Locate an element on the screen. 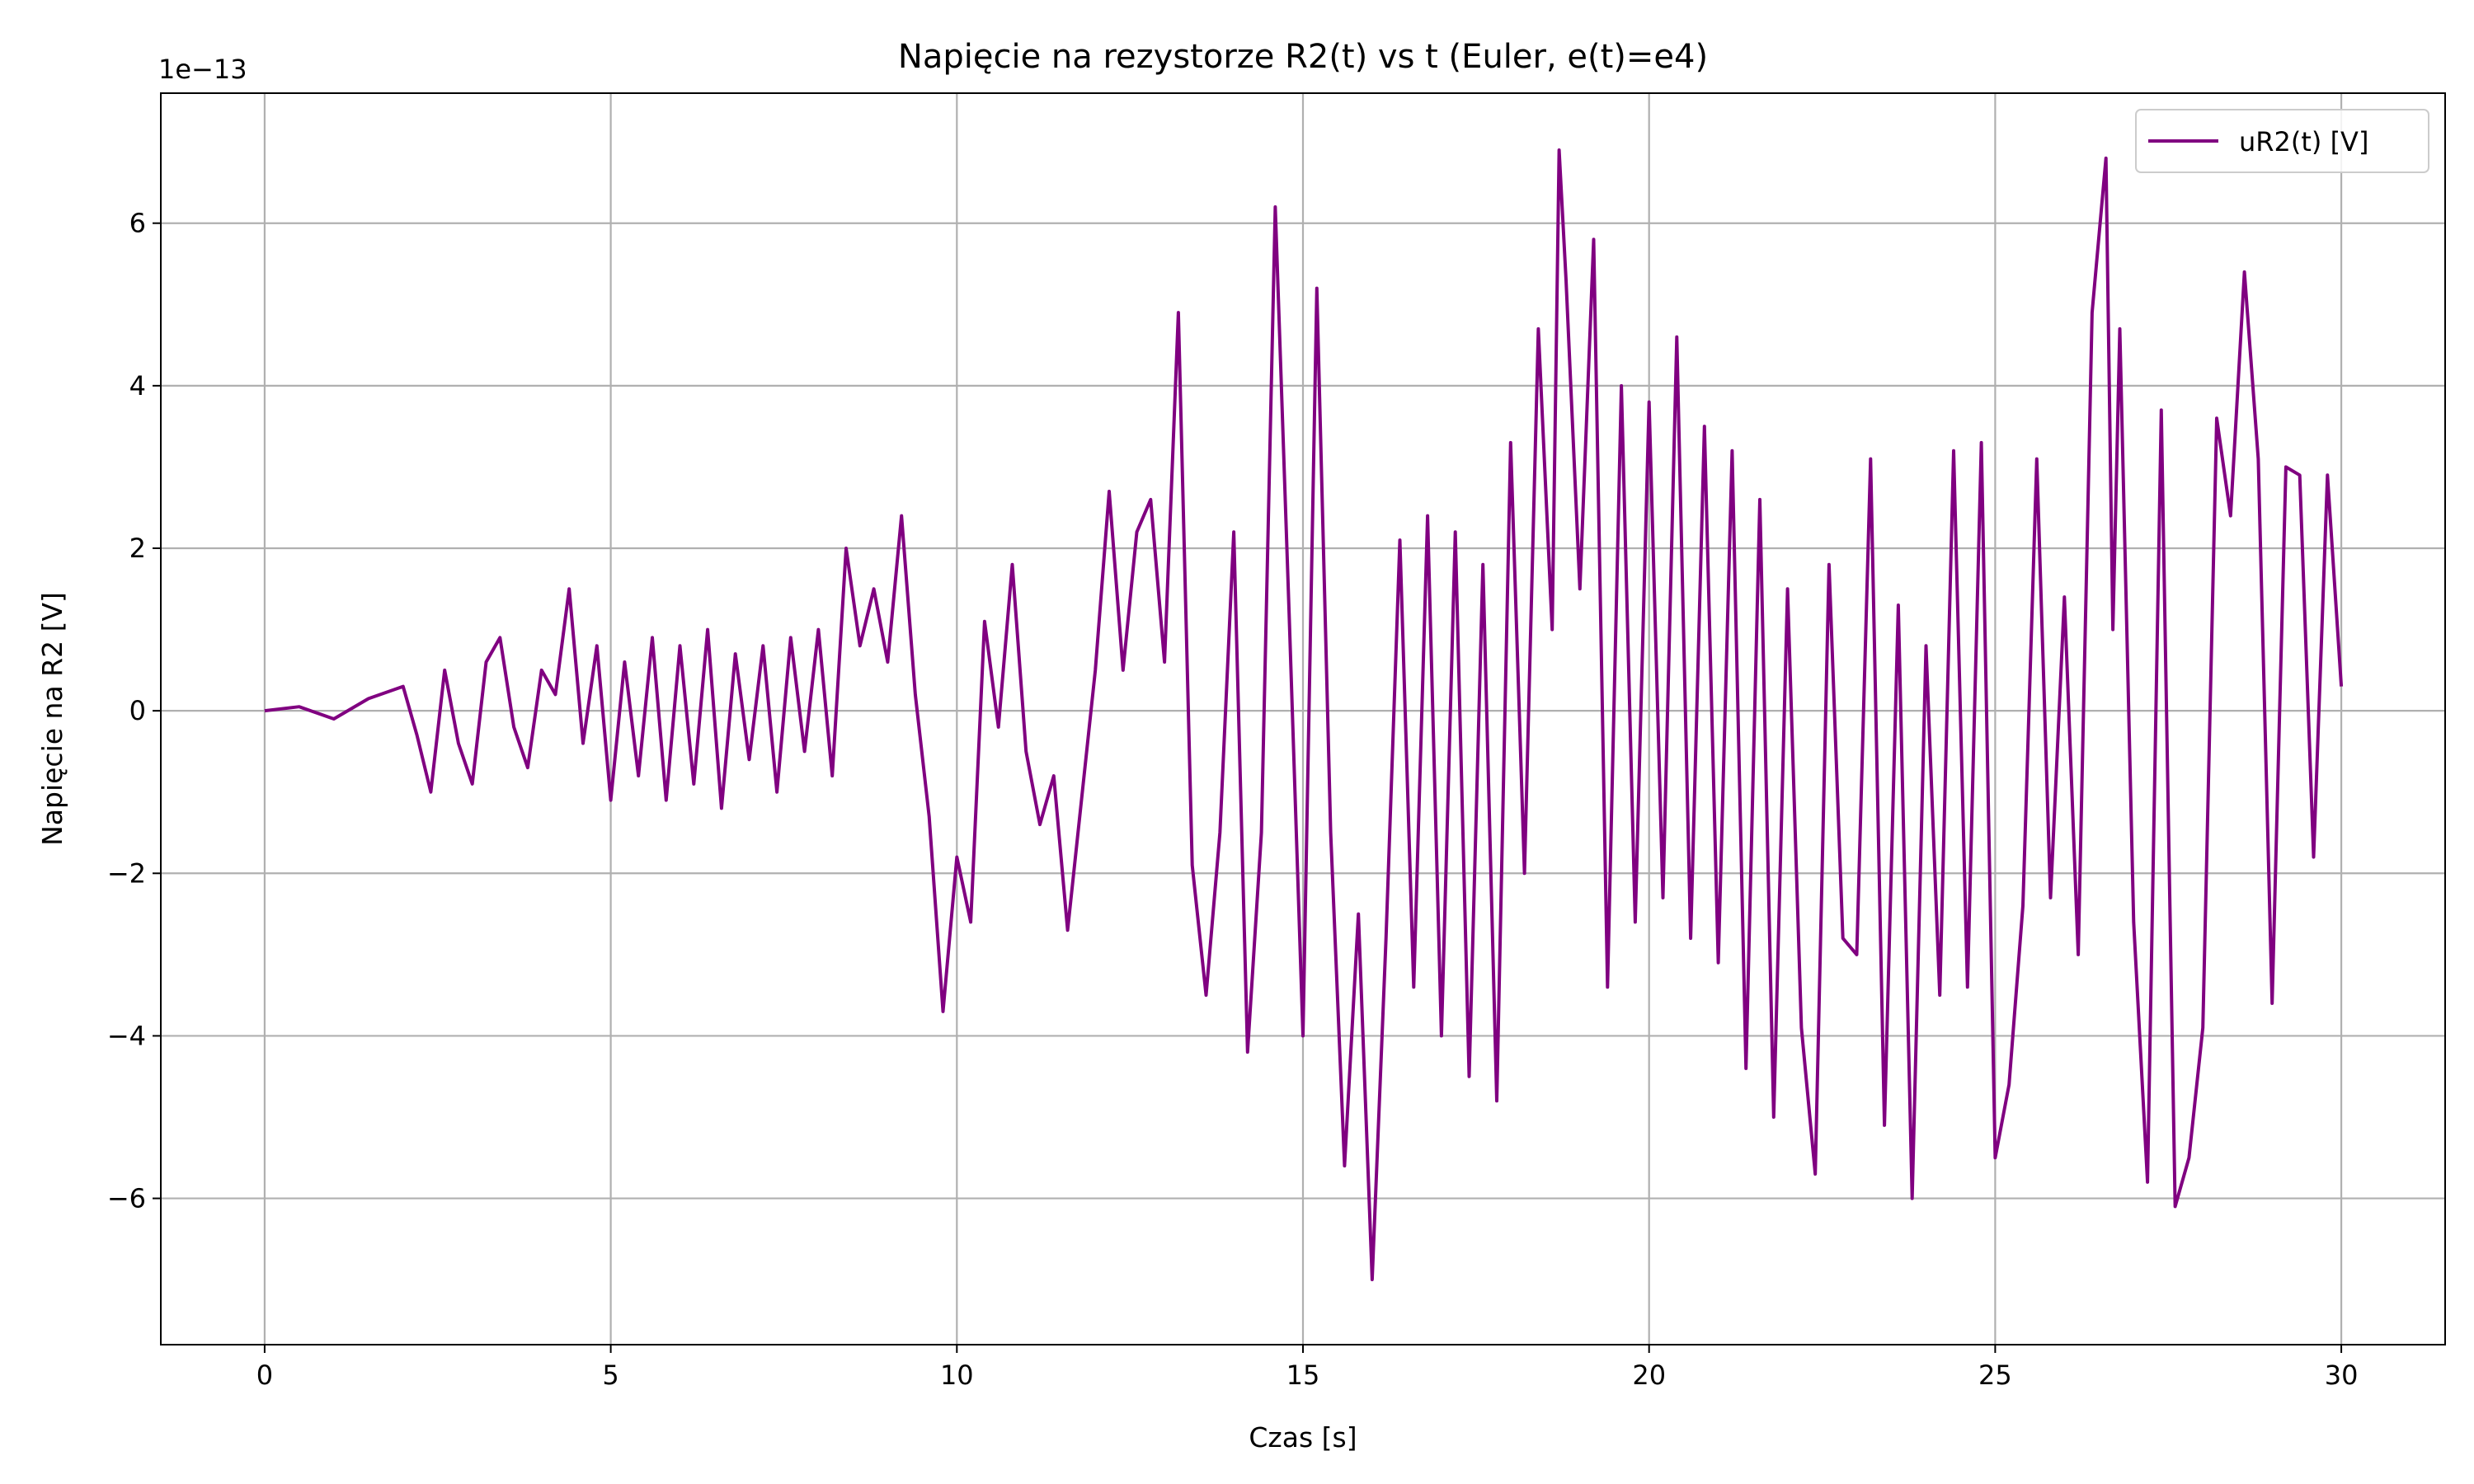 The height and width of the screenshot is (1484, 2474). y-tick-label: −6 is located at coordinates (126, 1198).